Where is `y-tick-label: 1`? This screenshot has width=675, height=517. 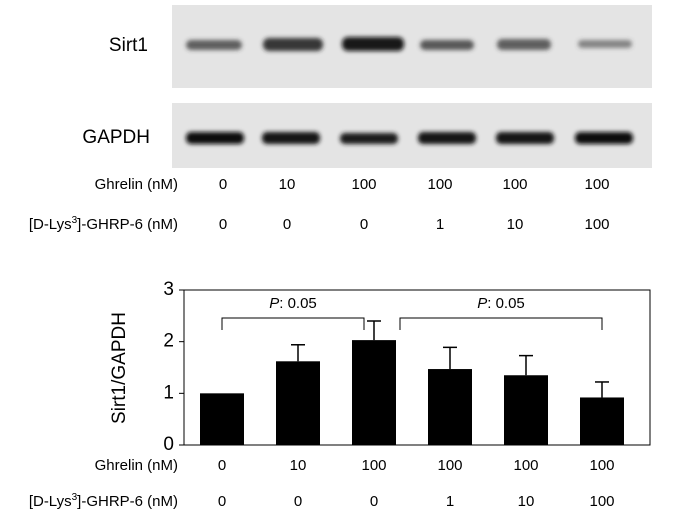 y-tick-label: 1 is located at coordinates (168, 392).